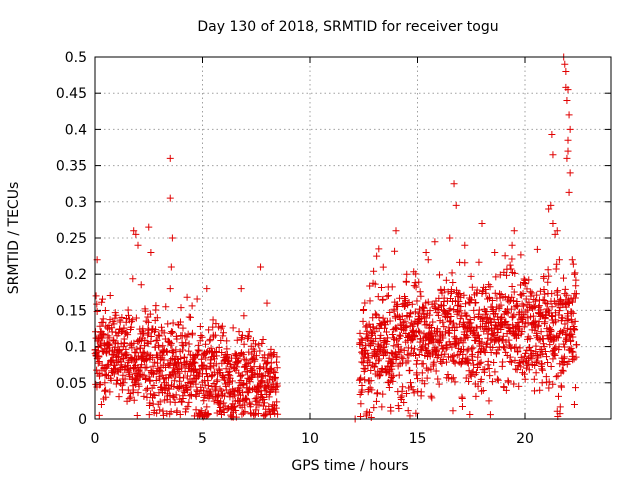  I want to click on x-tick-label: 5, so click(202, 439).